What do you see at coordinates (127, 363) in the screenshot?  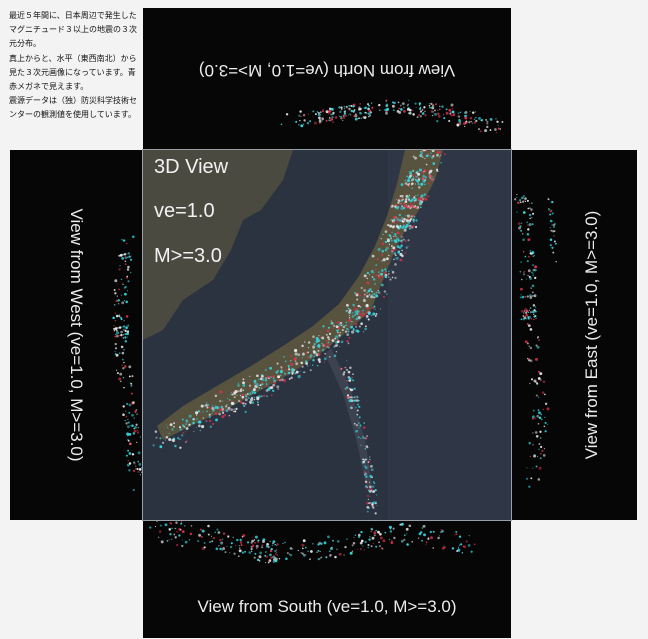 I see `west-scatter` at bounding box center [127, 363].